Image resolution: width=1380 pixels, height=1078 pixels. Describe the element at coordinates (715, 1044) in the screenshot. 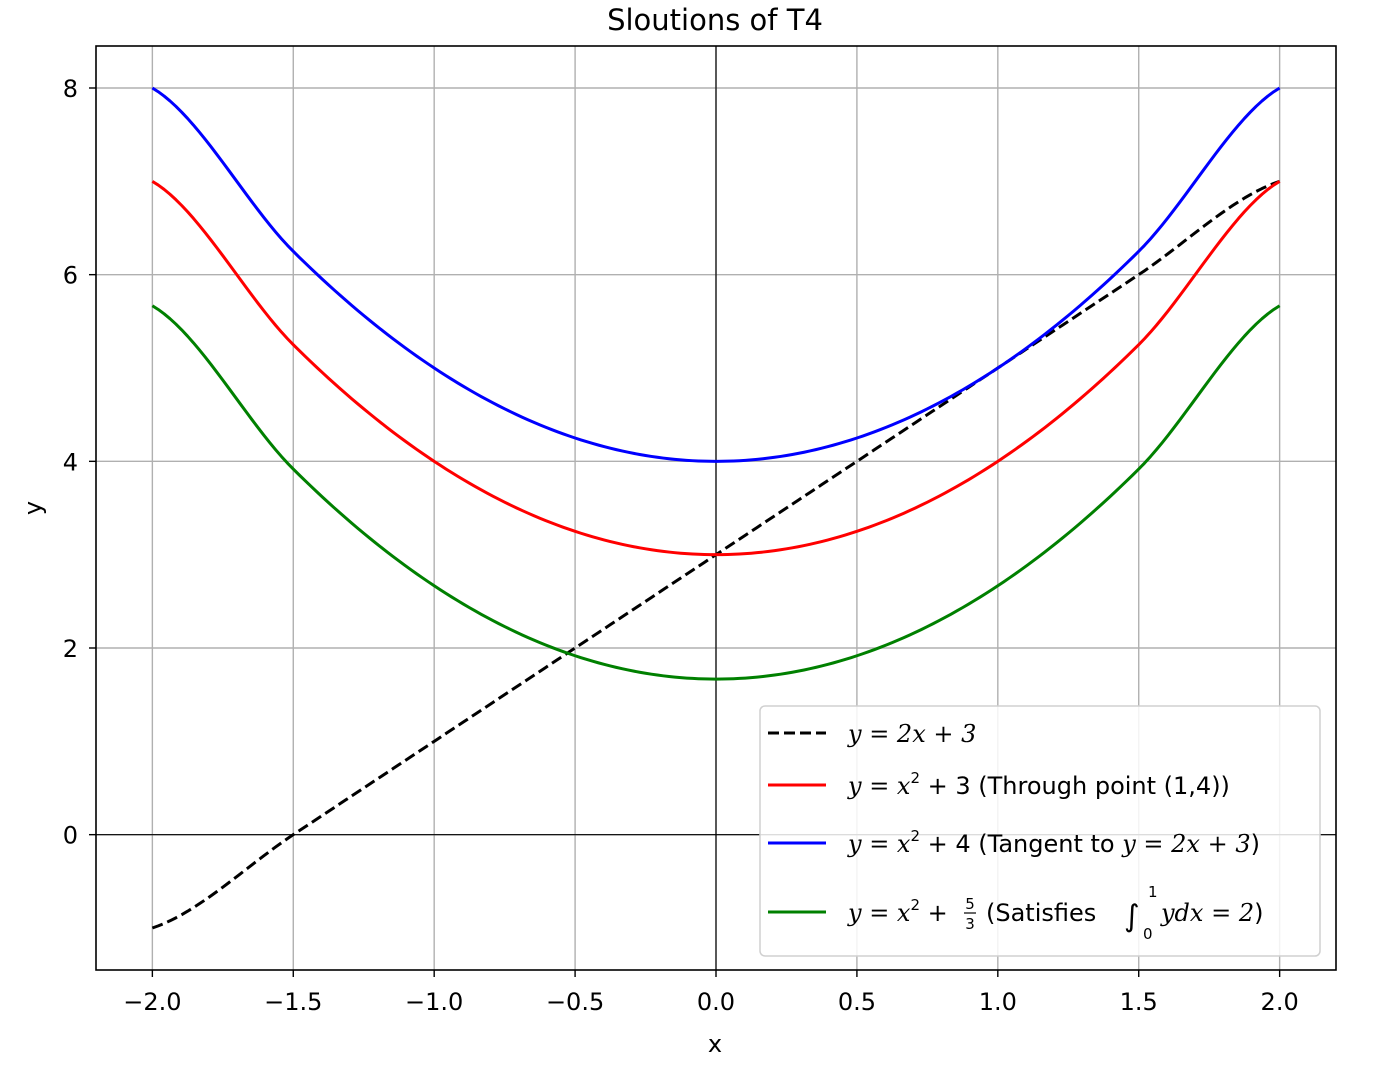

I see `x-axis-label: x` at that location.